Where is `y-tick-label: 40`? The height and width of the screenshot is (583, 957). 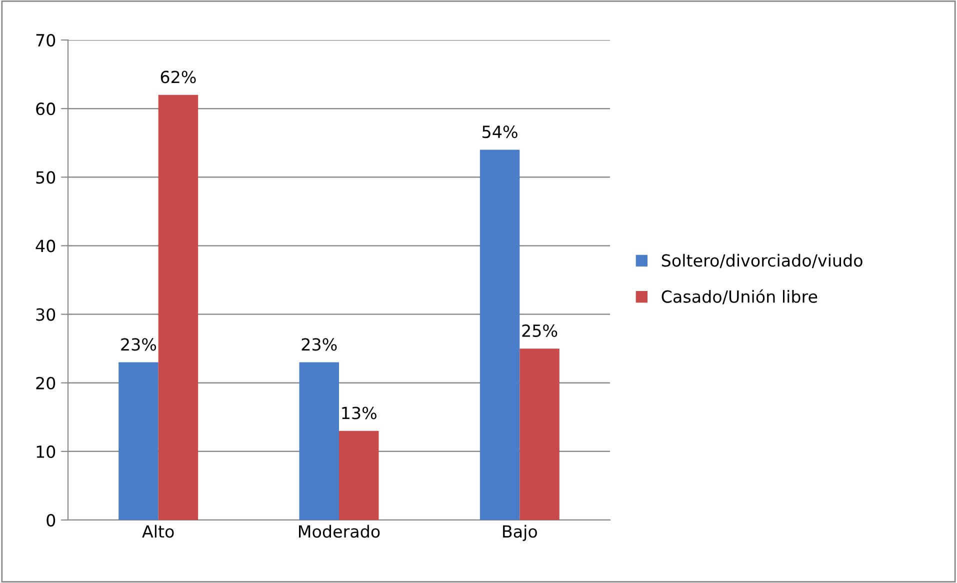
y-tick-label: 40 is located at coordinates (46, 246).